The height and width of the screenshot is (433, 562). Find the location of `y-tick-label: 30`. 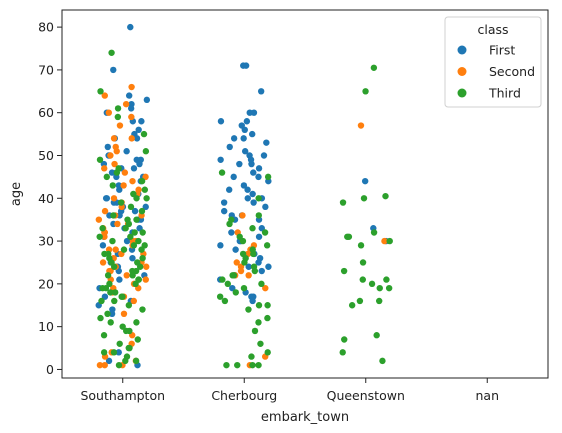

y-tick-label: 30 is located at coordinates (46, 241).